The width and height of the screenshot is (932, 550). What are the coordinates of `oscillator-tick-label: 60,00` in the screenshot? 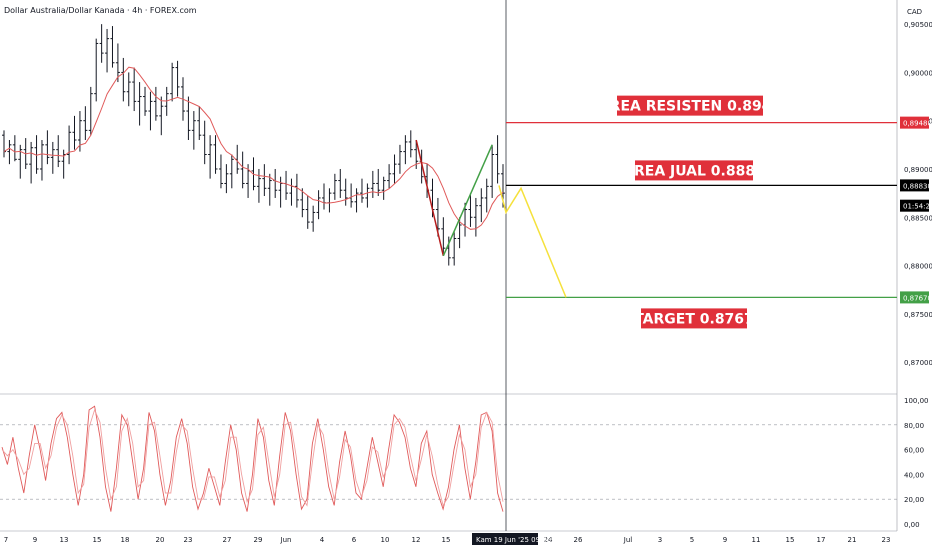 It's located at (914, 451).